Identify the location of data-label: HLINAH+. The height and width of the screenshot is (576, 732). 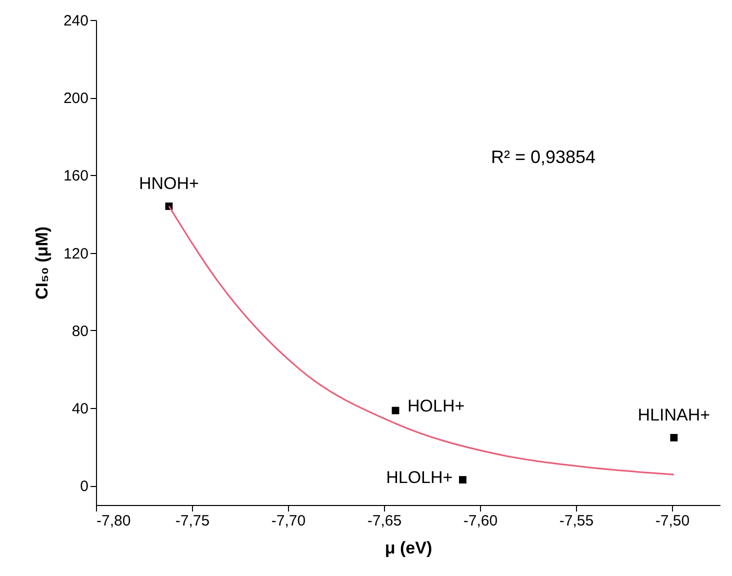
(674, 415).